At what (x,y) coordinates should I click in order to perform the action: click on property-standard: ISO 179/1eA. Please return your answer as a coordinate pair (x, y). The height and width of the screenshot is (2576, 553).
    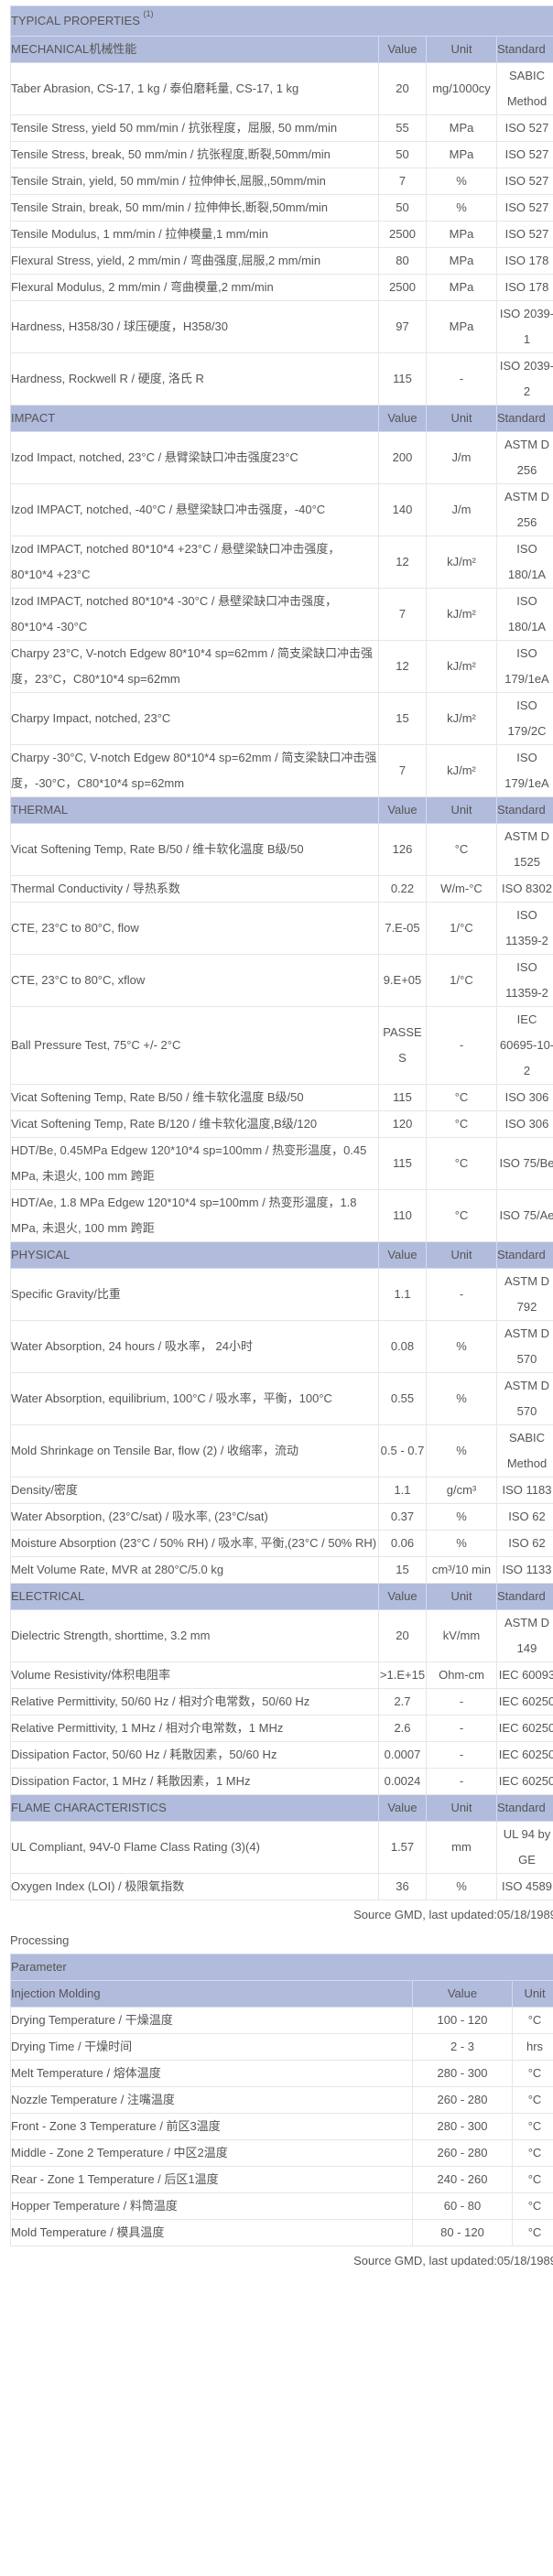
    Looking at the image, I should click on (524, 771).